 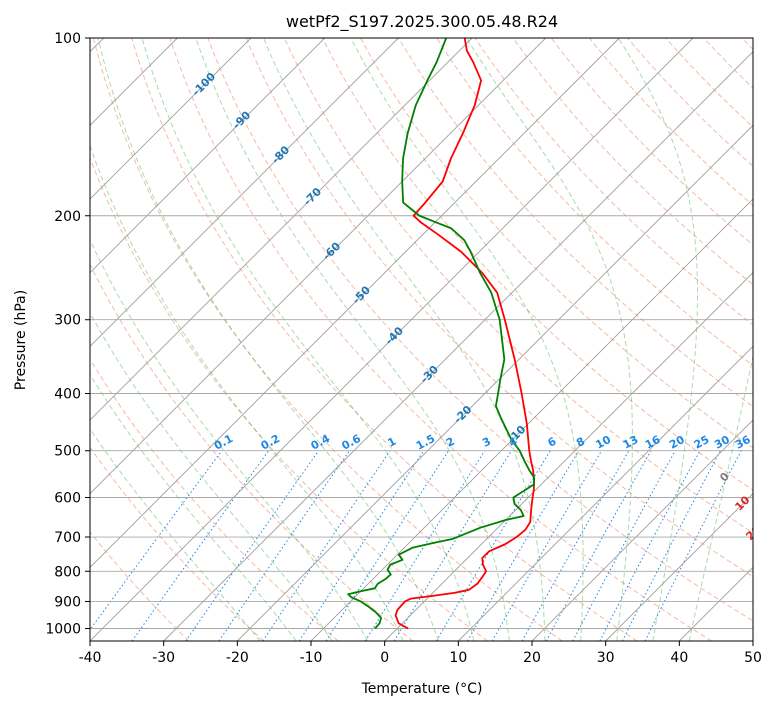 What do you see at coordinates (458, 658) in the screenshot?
I see `x-tick-label: 10` at bounding box center [458, 658].